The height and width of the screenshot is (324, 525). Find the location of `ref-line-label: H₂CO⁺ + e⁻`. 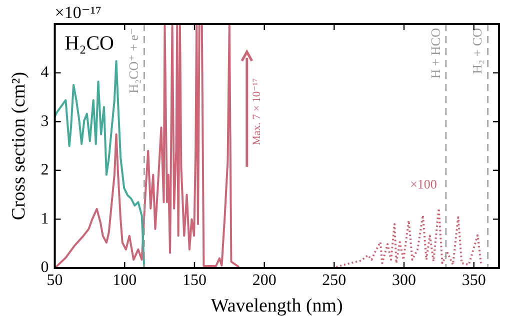

ref-line-label: H₂CO⁺ + e⁻ is located at coordinates (134, 61).